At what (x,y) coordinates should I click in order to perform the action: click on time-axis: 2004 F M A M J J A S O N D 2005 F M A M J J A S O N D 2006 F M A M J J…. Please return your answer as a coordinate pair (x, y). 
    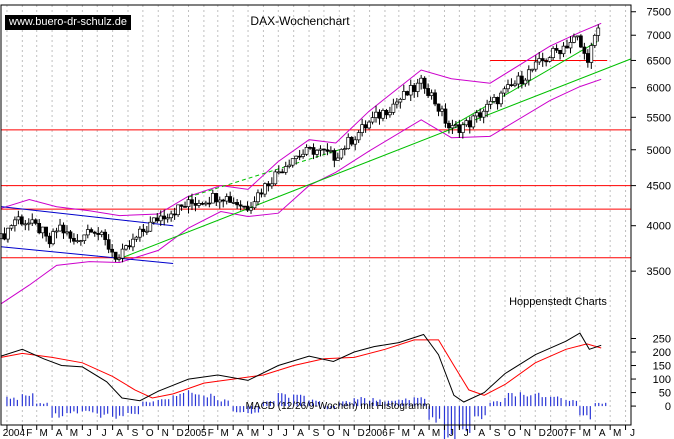
    Looking at the image, I should click on (319, 432).